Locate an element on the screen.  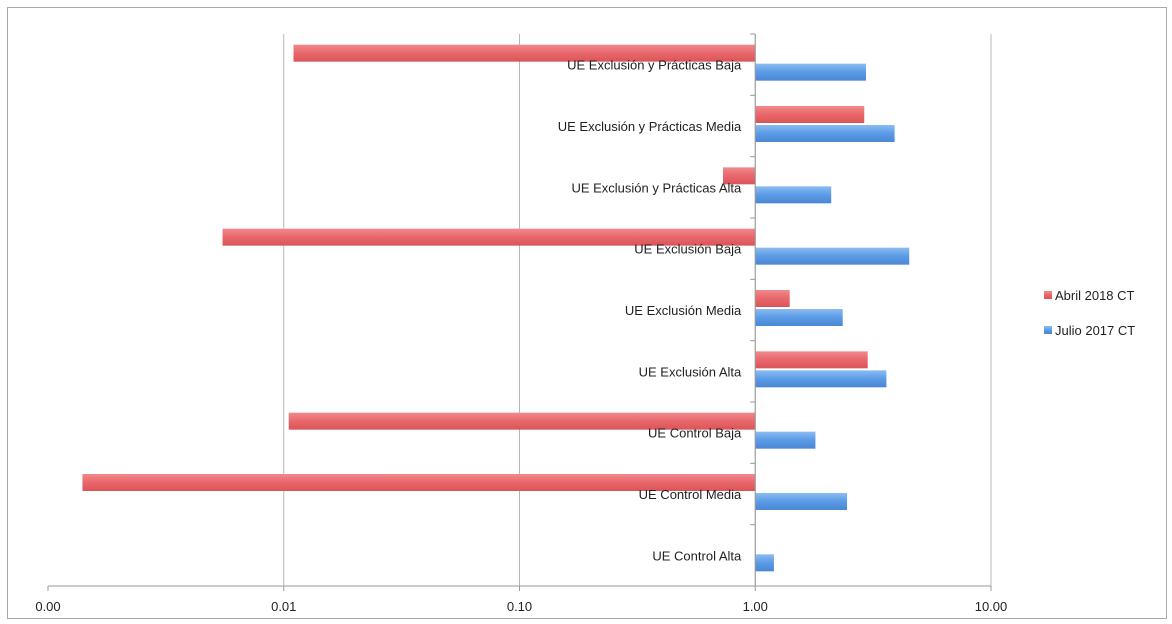
category-label: UE Exclusión Baja is located at coordinates (688, 249).